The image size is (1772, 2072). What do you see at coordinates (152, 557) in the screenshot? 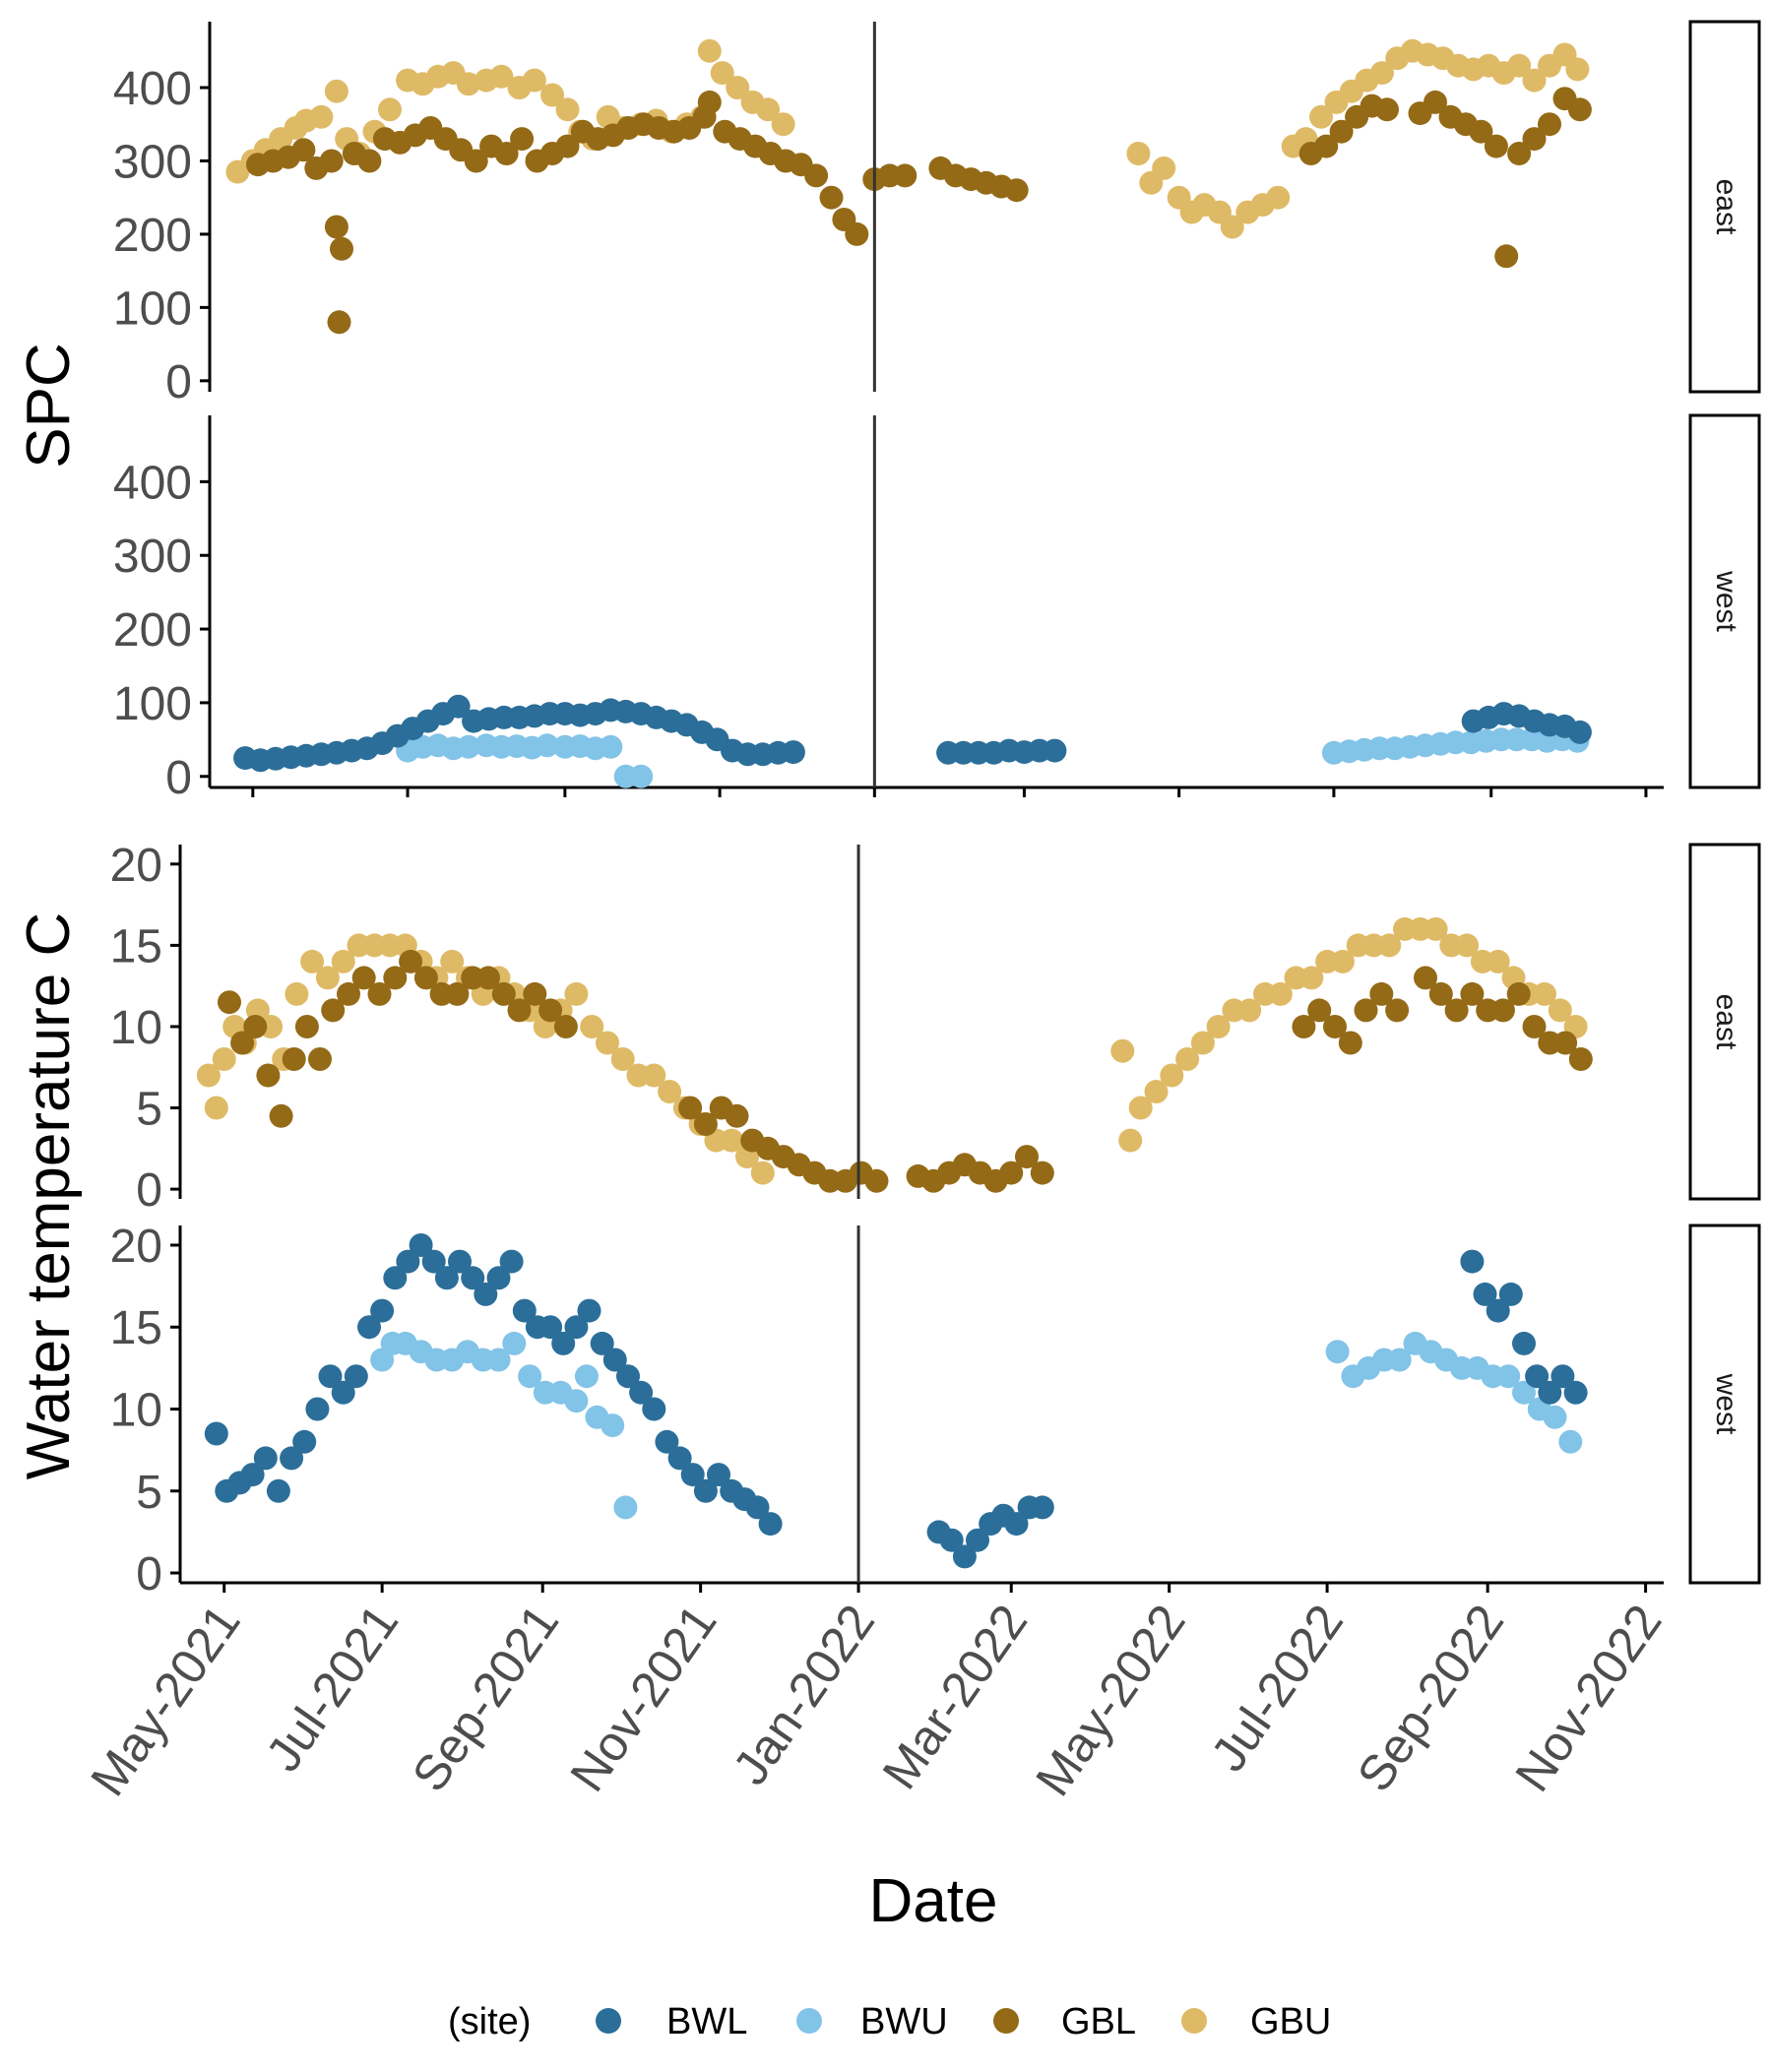
I see `y-tick-label: 300` at bounding box center [152, 557].